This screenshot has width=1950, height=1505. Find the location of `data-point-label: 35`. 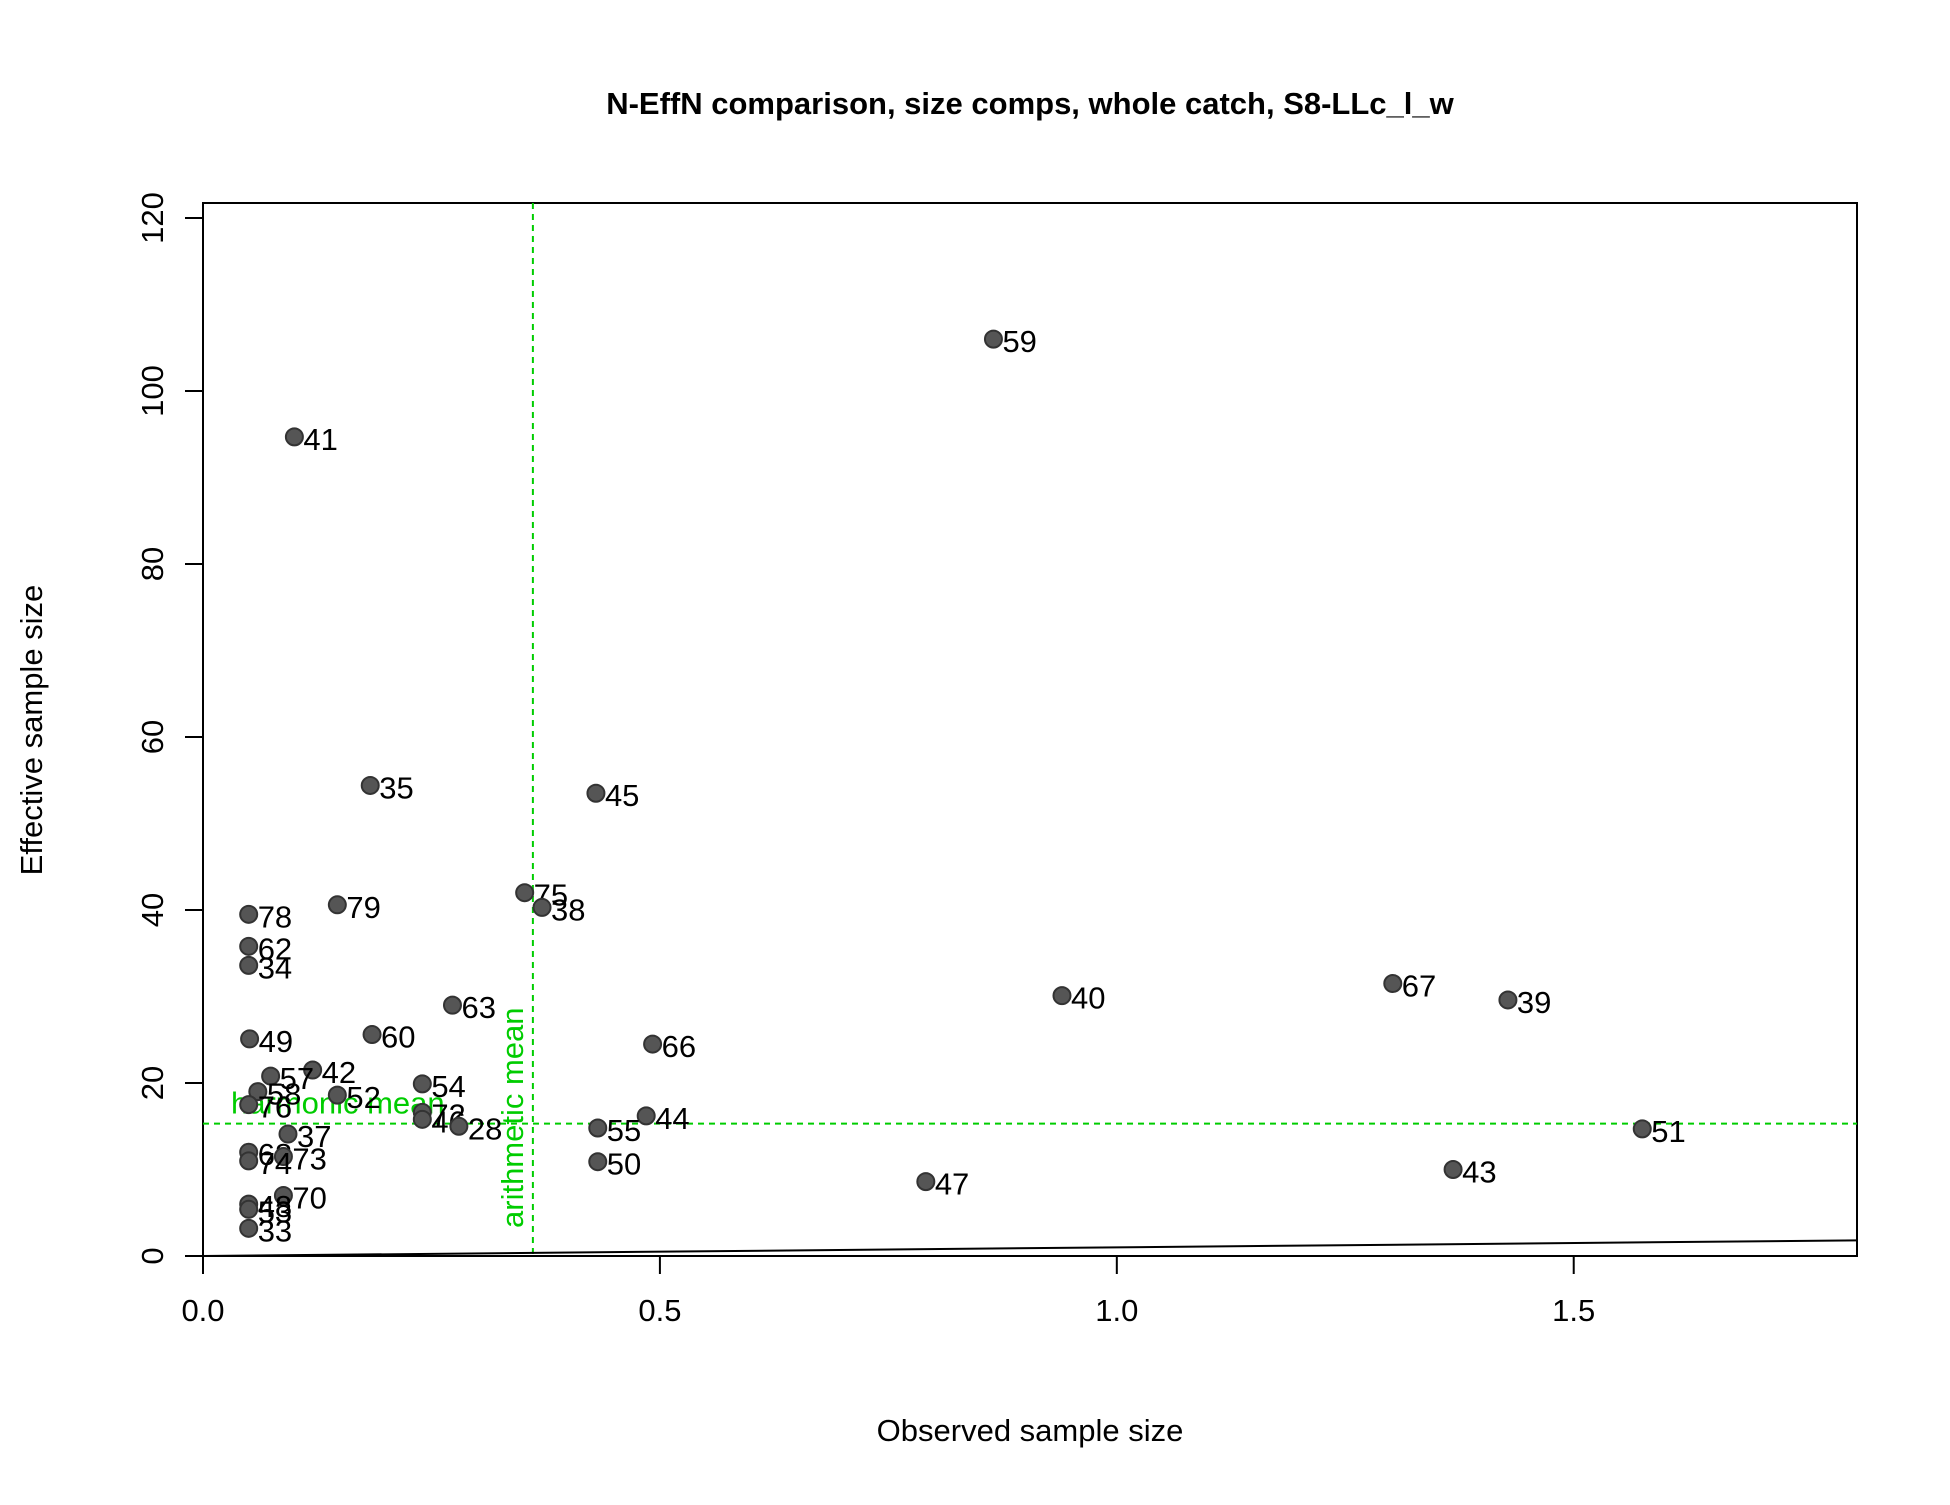

data-point-label: 35 is located at coordinates (396, 787).